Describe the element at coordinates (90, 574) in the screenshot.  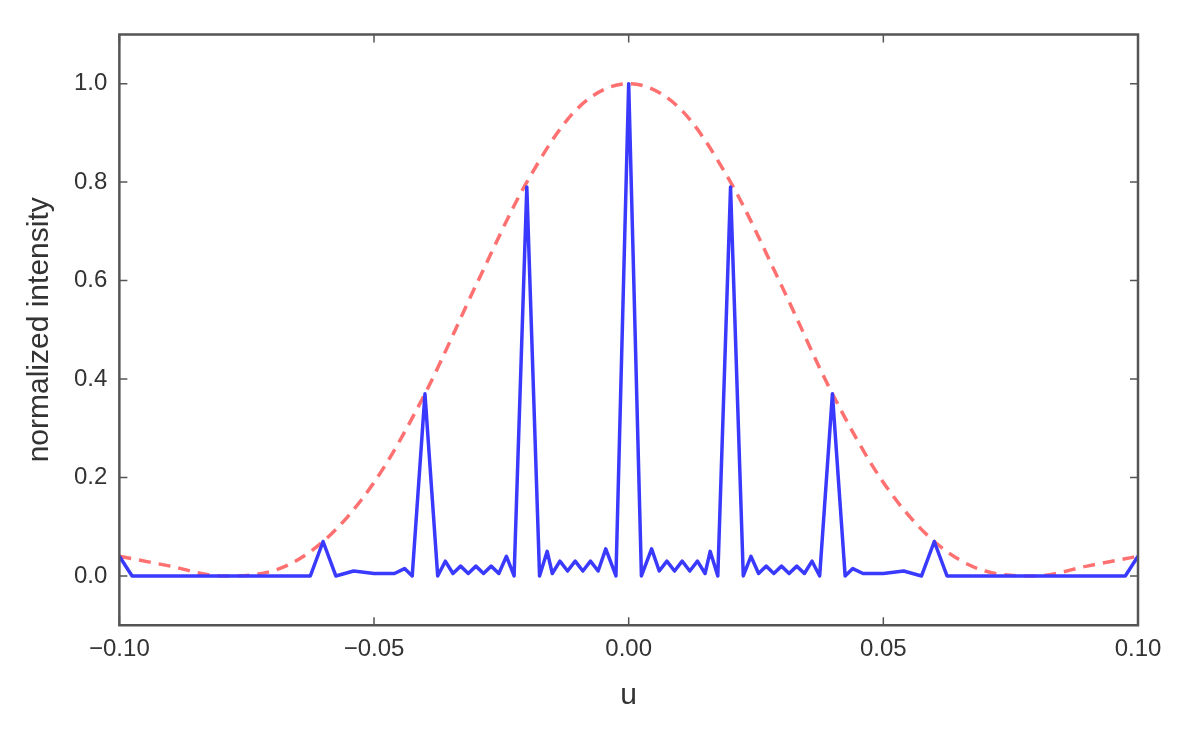
I see `y-tick-label: 0.0` at that location.